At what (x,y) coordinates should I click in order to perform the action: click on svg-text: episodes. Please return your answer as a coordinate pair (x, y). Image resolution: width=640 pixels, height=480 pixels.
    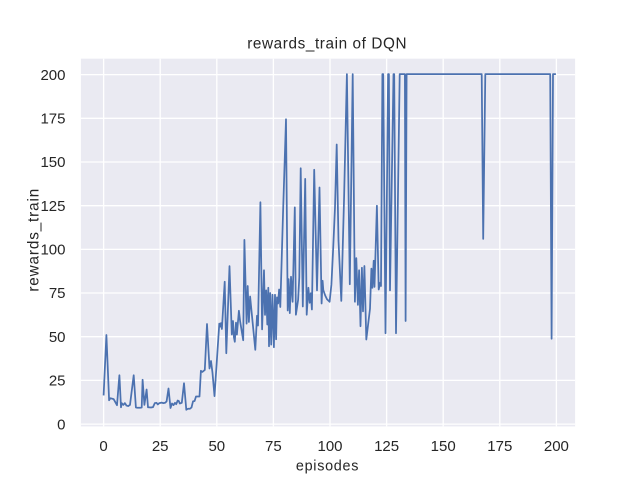
    Looking at the image, I should click on (327, 467).